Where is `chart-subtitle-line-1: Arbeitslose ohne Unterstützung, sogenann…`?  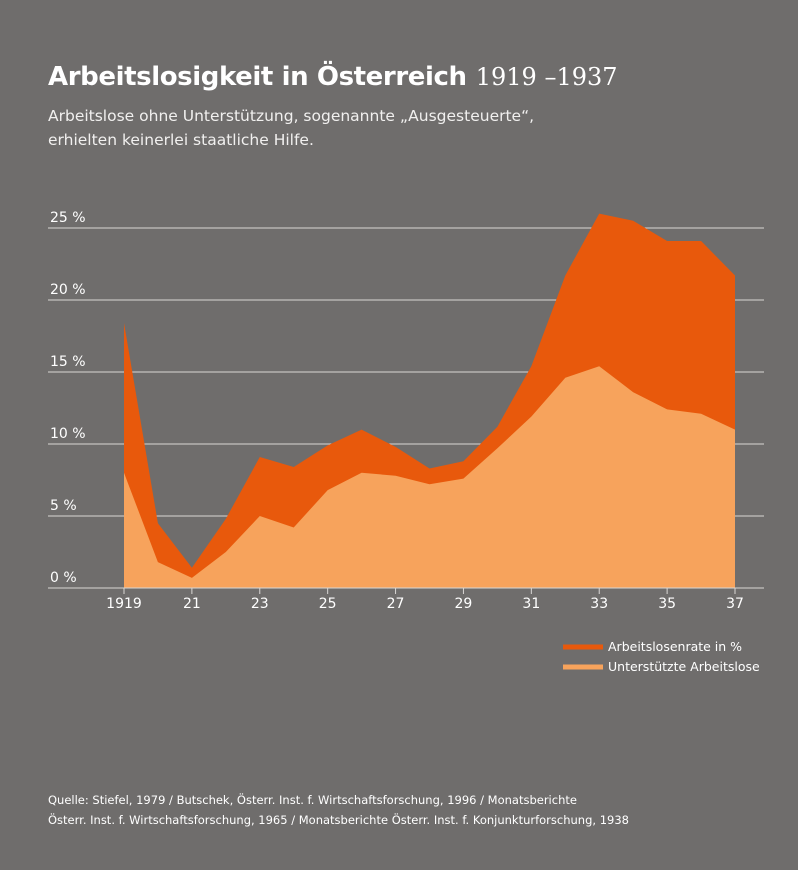
chart-subtitle-line-1: Arbeitslose ohne Unterstützung, sogenann… is located at coordinates (291, 116).